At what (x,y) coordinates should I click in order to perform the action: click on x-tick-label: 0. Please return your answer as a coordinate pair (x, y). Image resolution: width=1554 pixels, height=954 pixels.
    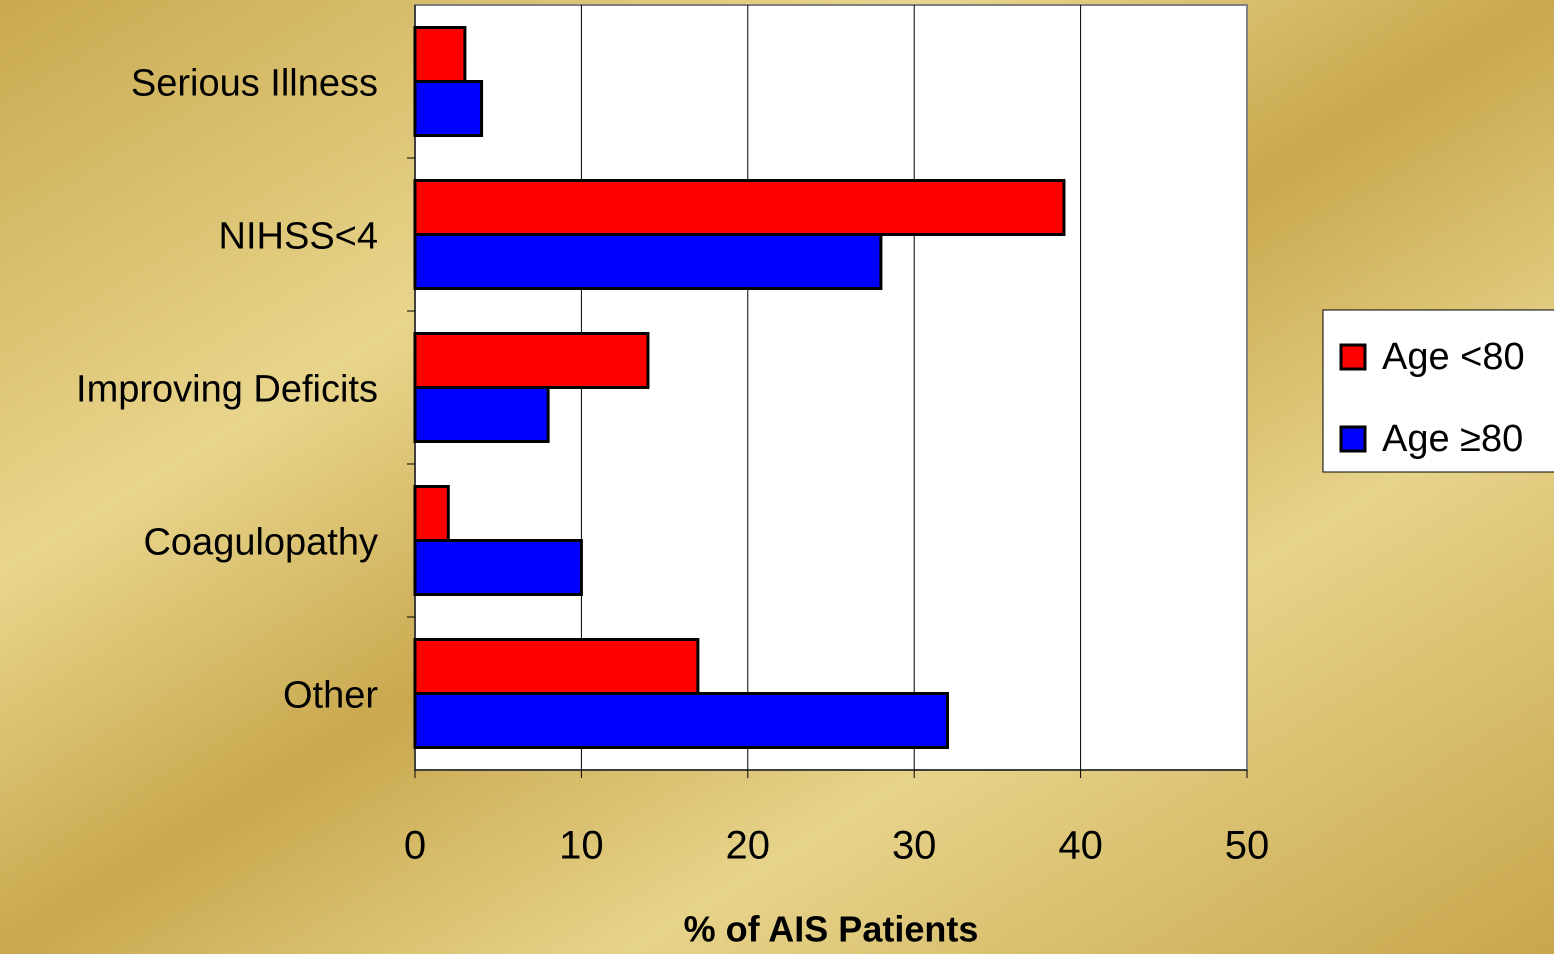
    Looking at the image, I should click on (415, 846).